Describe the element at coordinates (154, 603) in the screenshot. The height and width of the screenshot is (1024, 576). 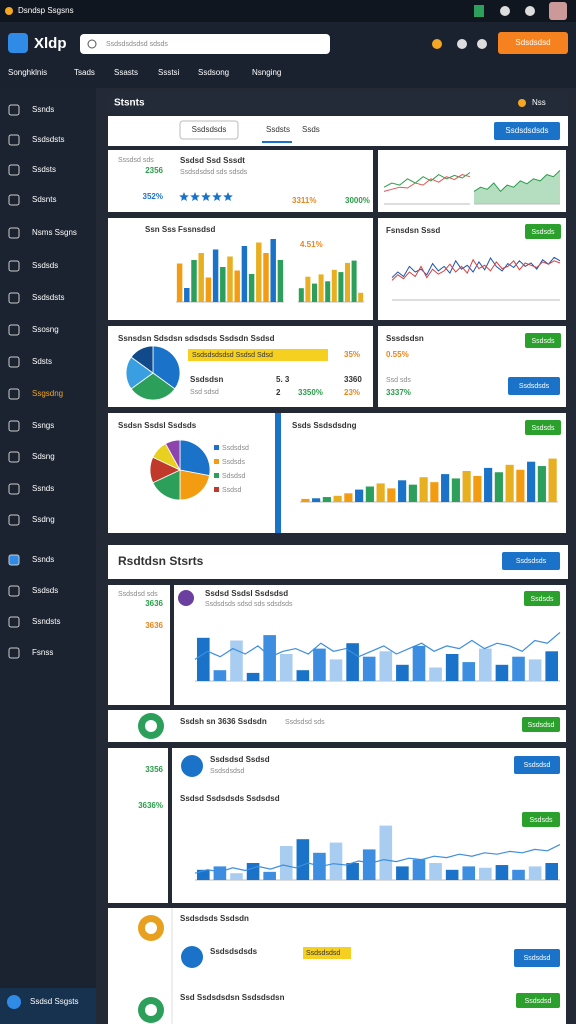
I see `kpi-value: 3636` at that location.